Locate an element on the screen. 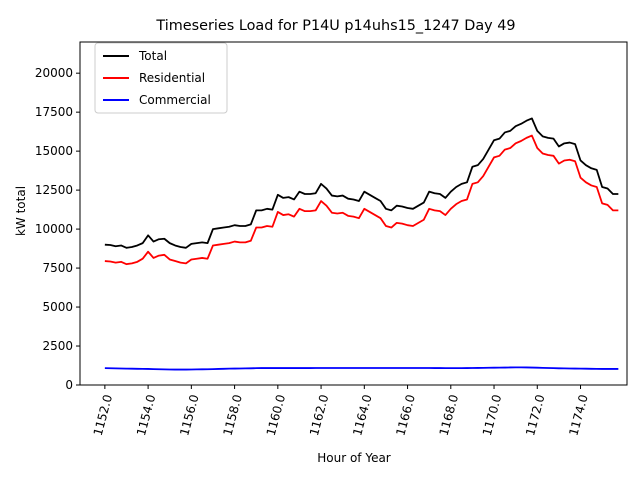  legend-label-total: Total is located at coordinates (152, 56).